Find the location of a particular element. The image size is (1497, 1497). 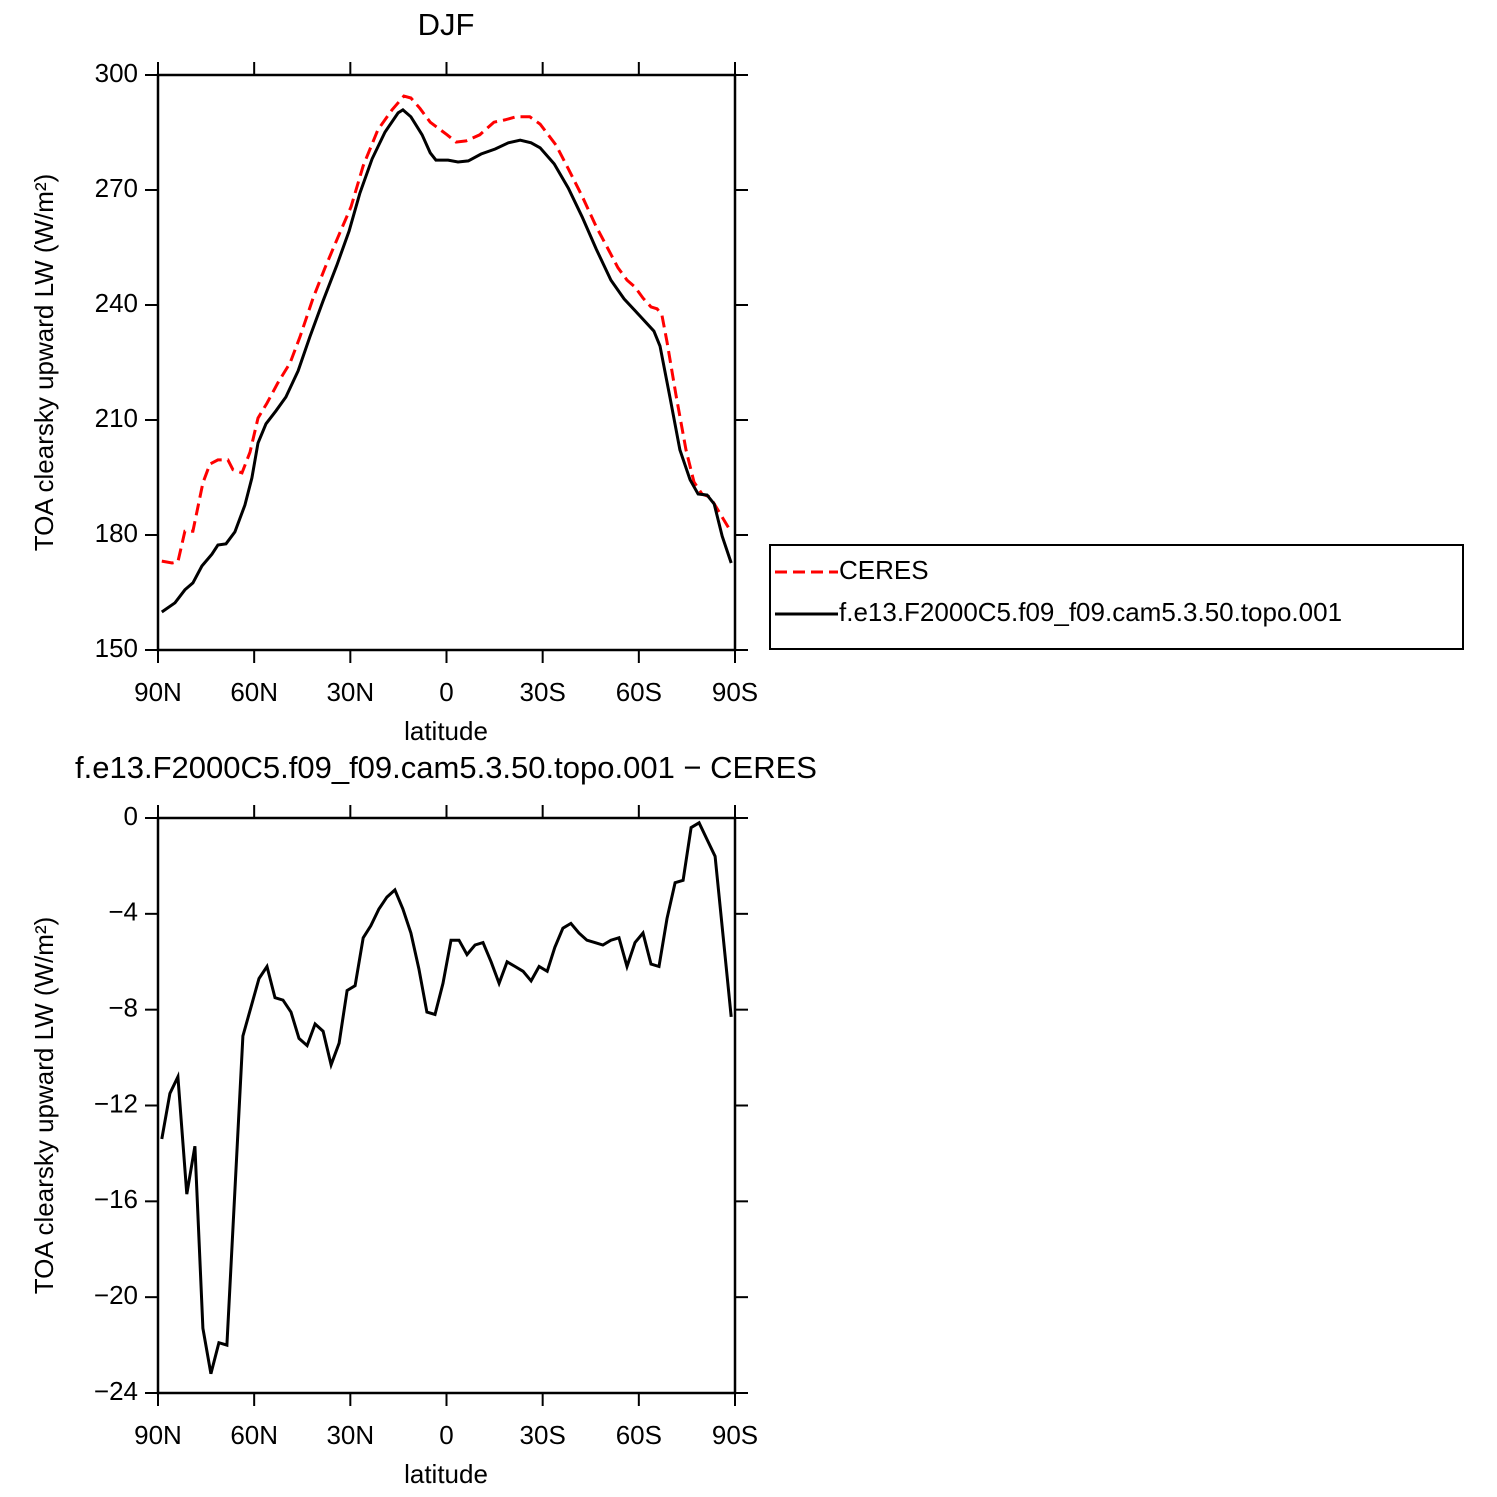

y-tick-label: −8 is located at coordinates (123, 1008).